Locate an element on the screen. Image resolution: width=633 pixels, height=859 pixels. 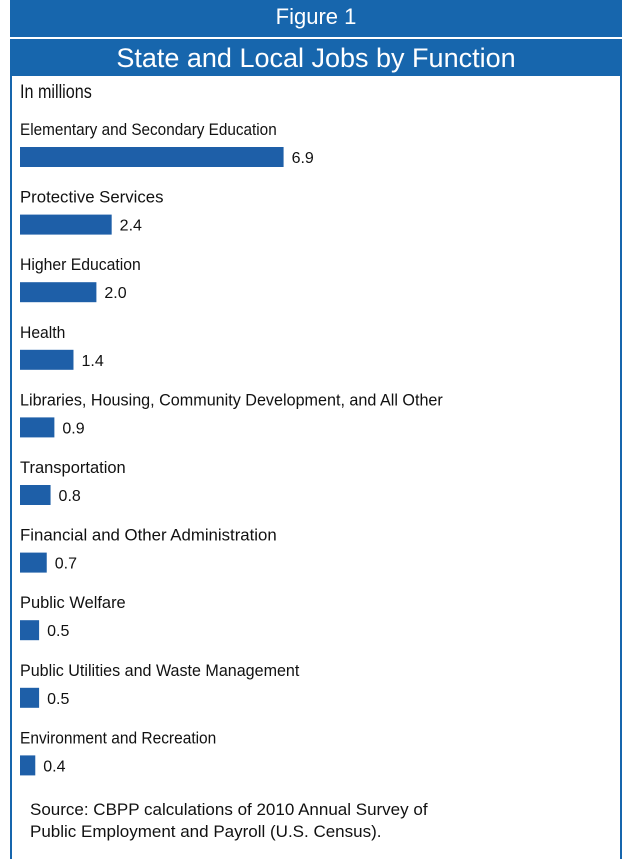
value-label: 6.9 is located at coordinates (303, 158).